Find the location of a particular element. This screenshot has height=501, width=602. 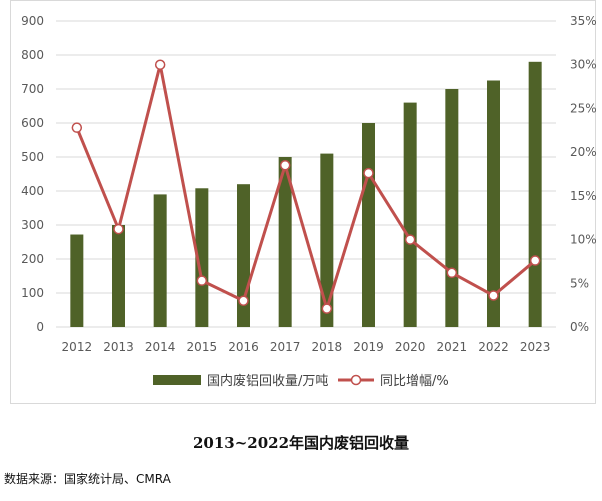

y-left-tick-label: 100 is located at coordinates (32, 293).